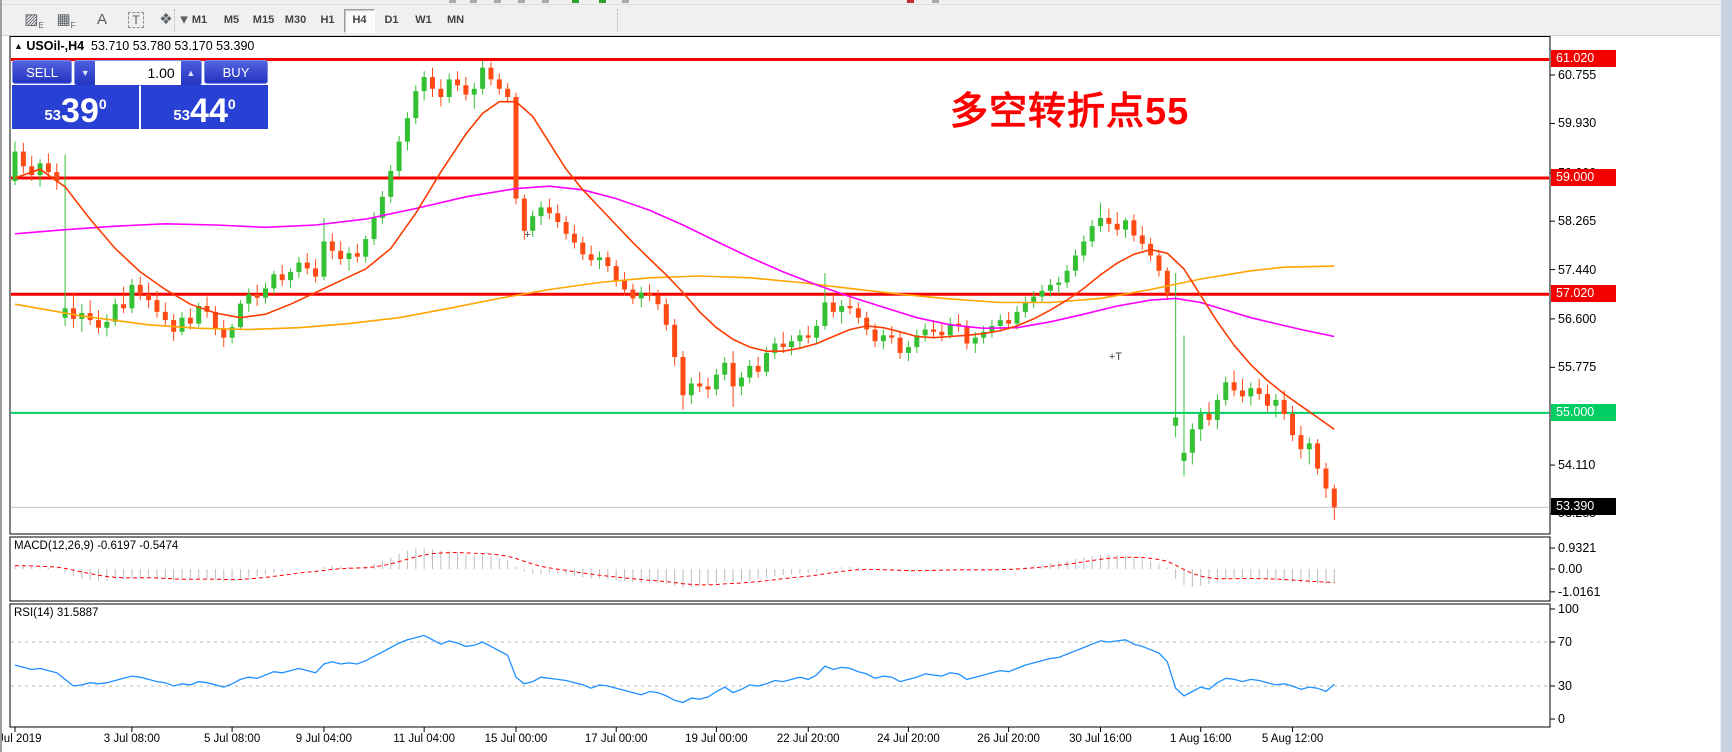  I want to click on timeframe-button-m5: M5, so click(231, 20).